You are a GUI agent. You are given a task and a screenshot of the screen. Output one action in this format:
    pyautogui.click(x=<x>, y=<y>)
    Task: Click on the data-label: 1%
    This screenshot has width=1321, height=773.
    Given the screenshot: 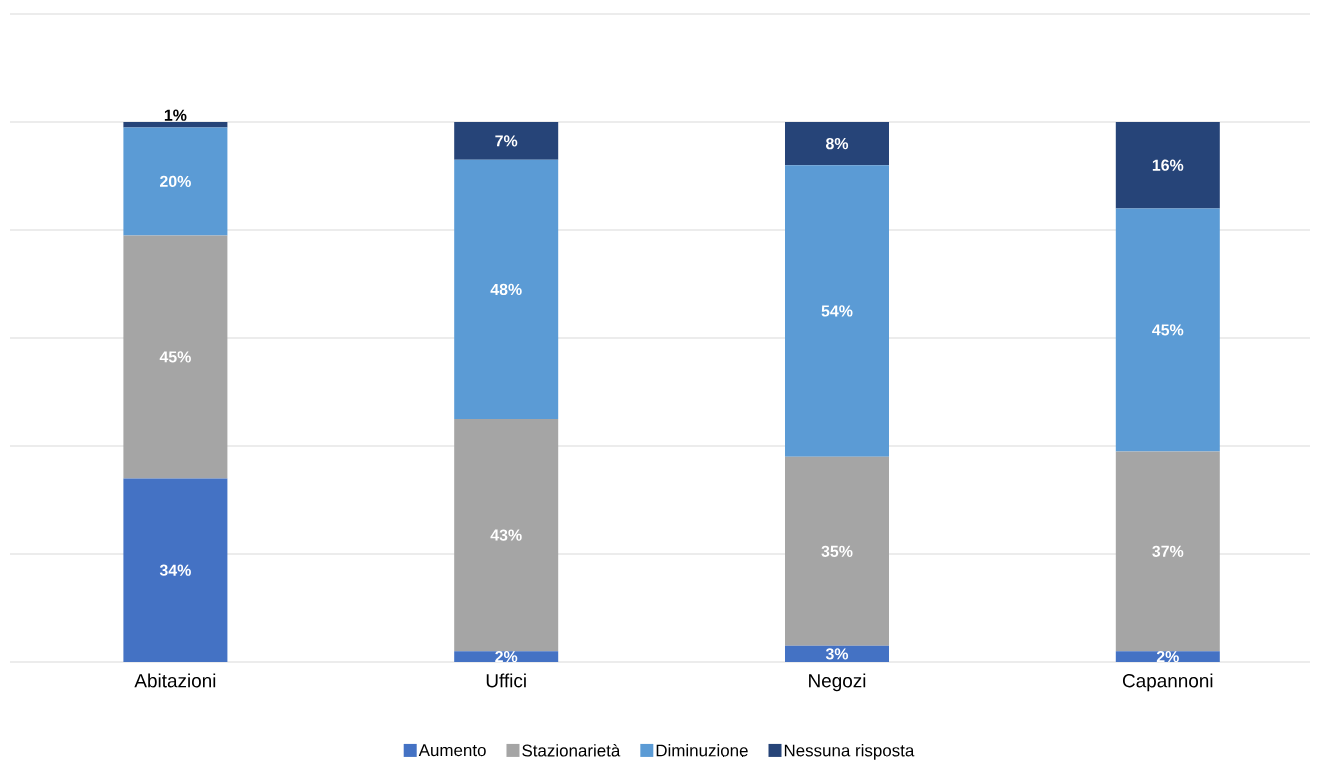 What is the action you would take?
    pyautogui.click(x=175, y=115)
    